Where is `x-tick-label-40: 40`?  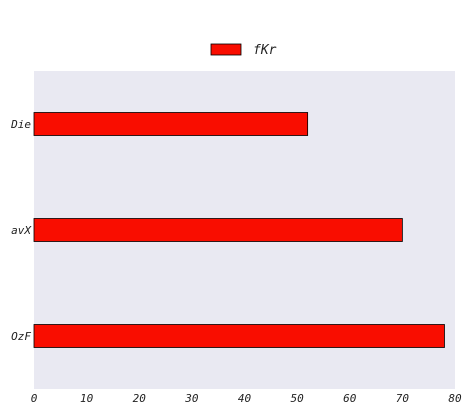
x-tick-label-40: 40 is located at coordinates (245, 398).